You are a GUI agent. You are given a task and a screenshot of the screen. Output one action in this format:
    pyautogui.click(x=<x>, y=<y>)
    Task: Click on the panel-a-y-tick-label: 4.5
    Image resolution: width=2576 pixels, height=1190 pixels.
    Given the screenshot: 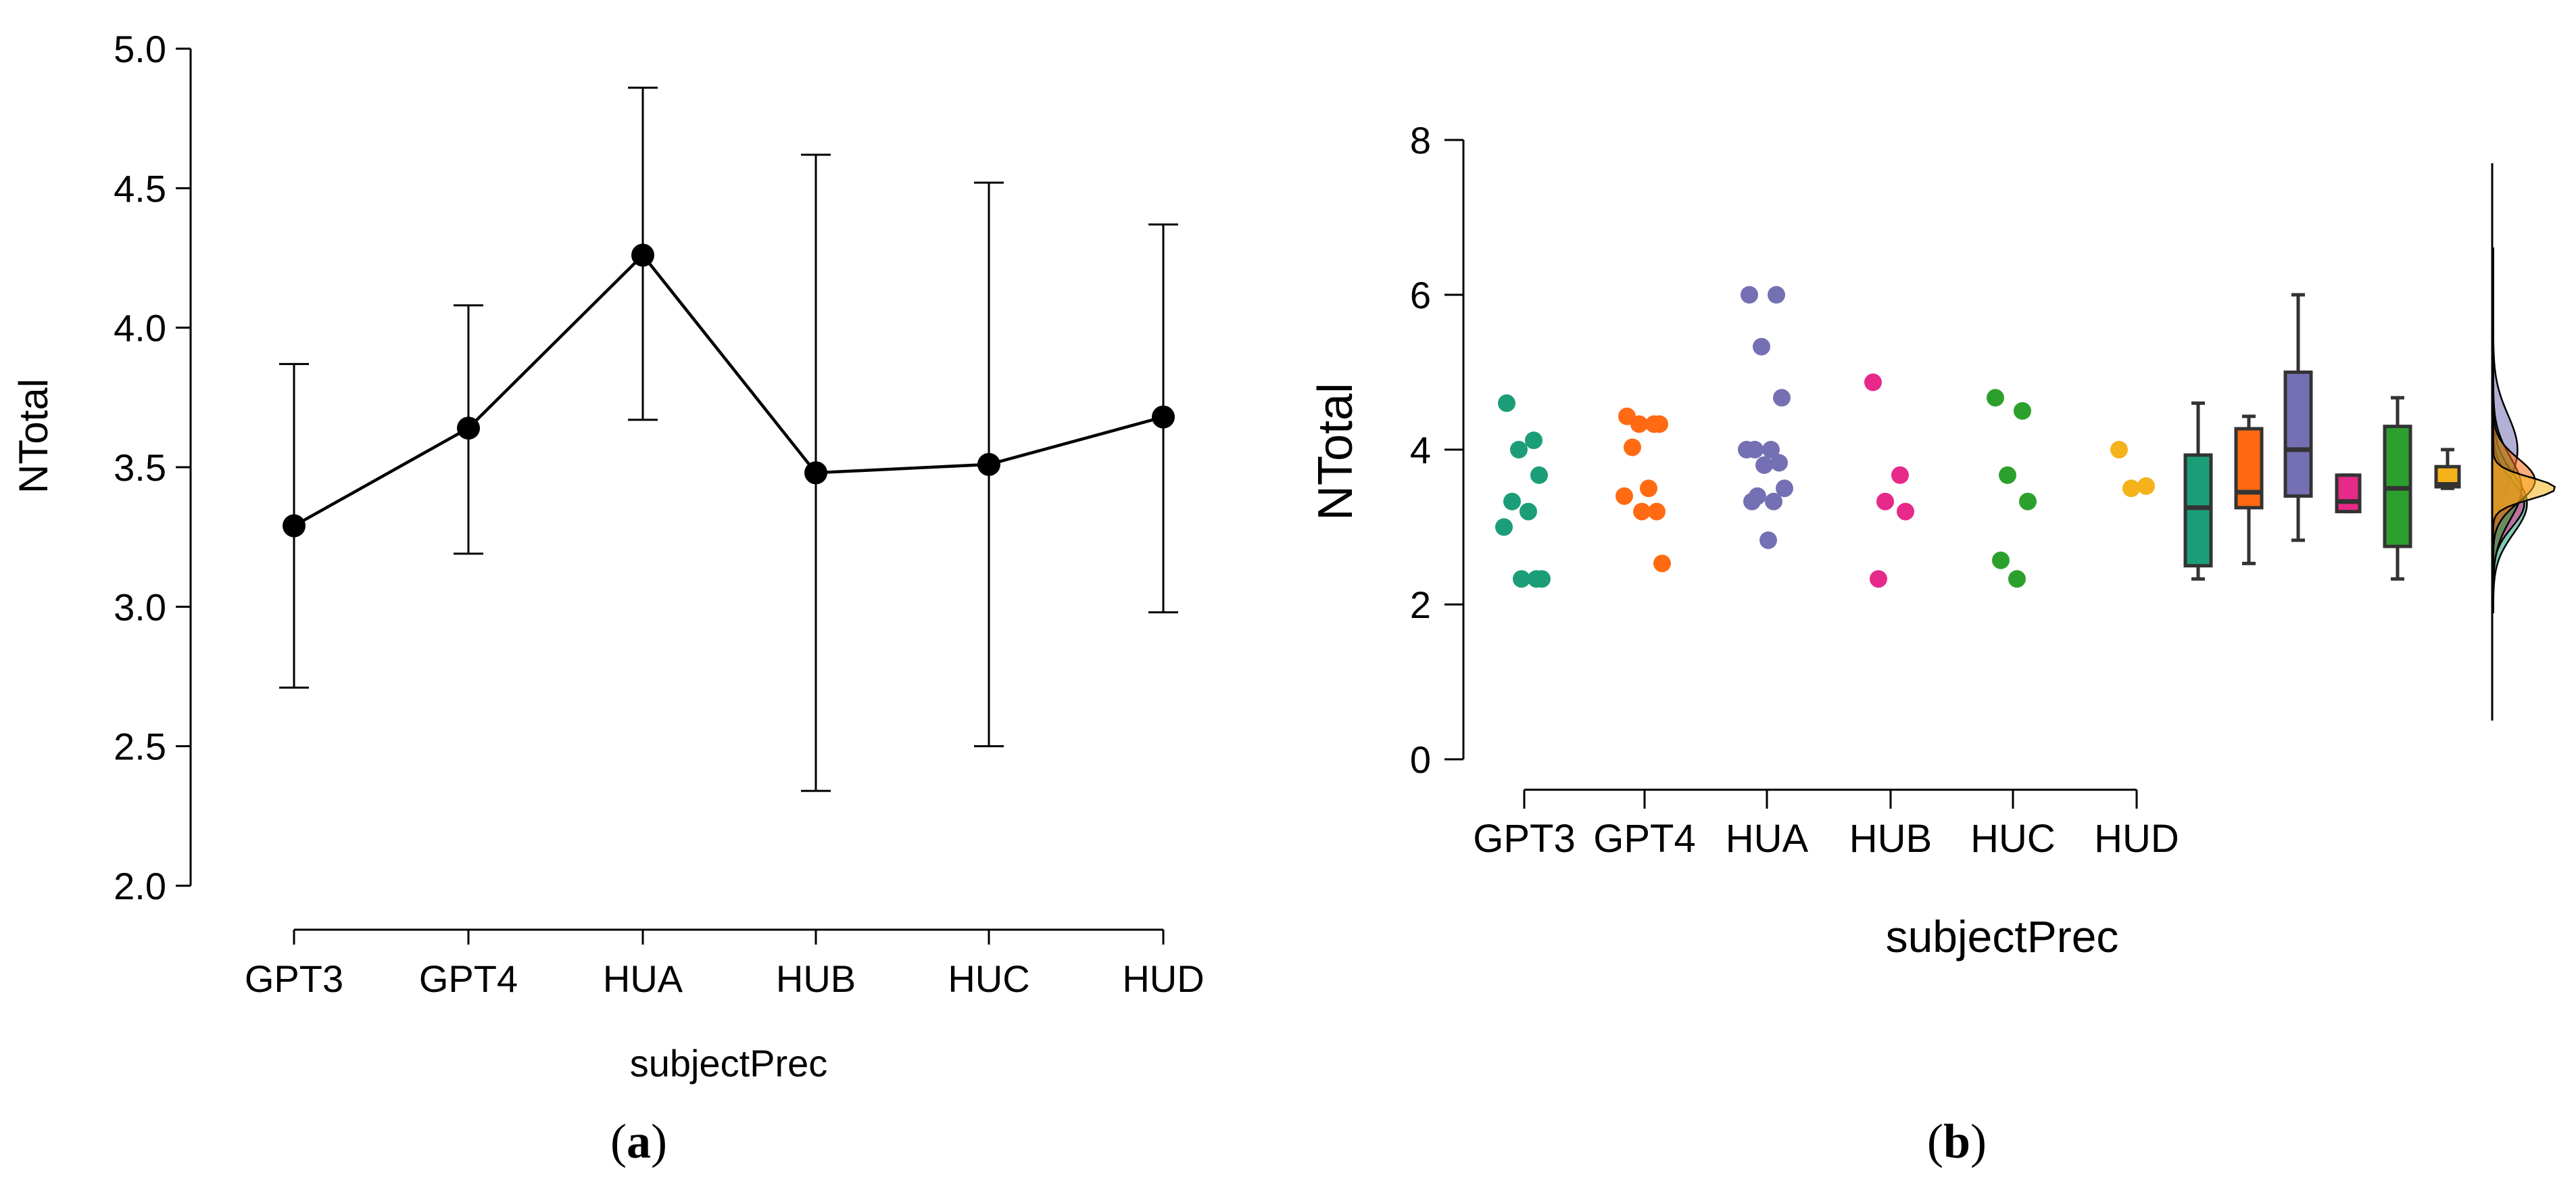 What is the action you would take?
    pyautogui.click(x=140, y=188)
    